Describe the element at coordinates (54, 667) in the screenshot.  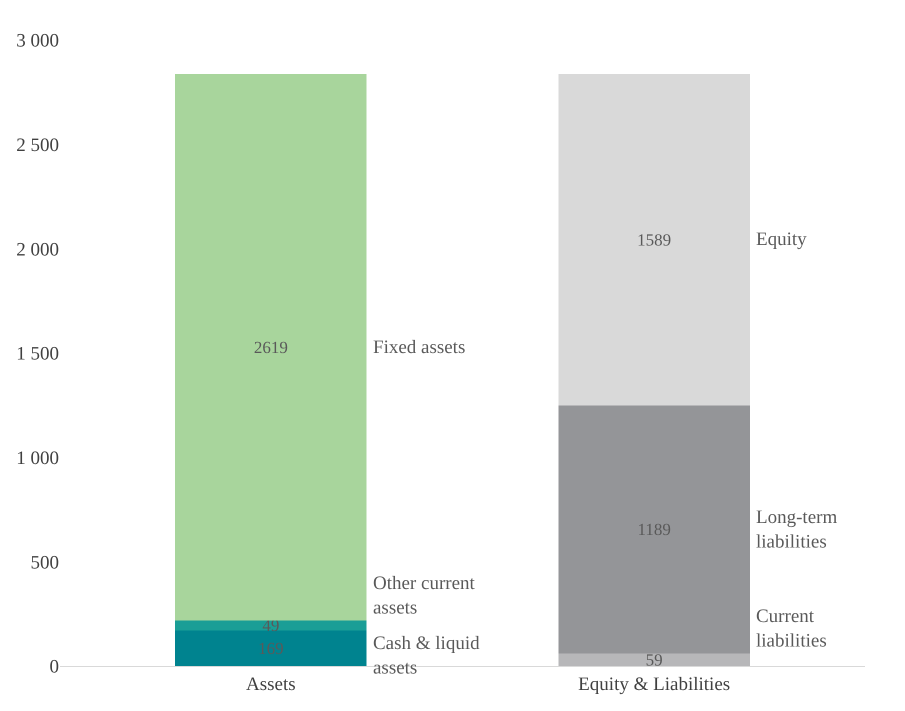
I see `y-tick-label: 0` at that location.